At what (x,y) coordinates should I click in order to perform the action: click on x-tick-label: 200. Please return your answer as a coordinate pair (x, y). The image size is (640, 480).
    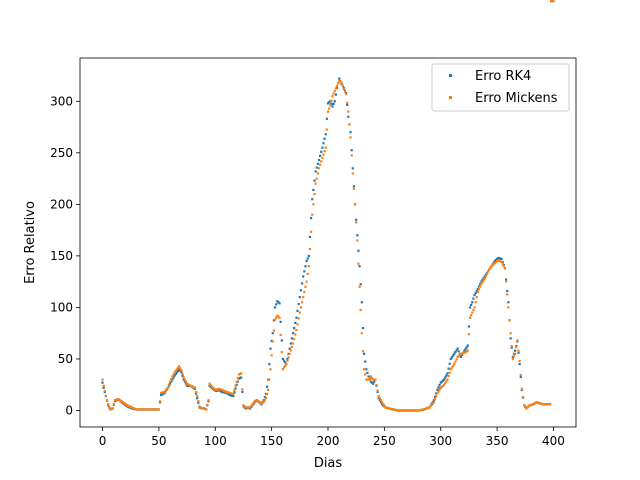
    Looking at the image, I should click on (328, 441).